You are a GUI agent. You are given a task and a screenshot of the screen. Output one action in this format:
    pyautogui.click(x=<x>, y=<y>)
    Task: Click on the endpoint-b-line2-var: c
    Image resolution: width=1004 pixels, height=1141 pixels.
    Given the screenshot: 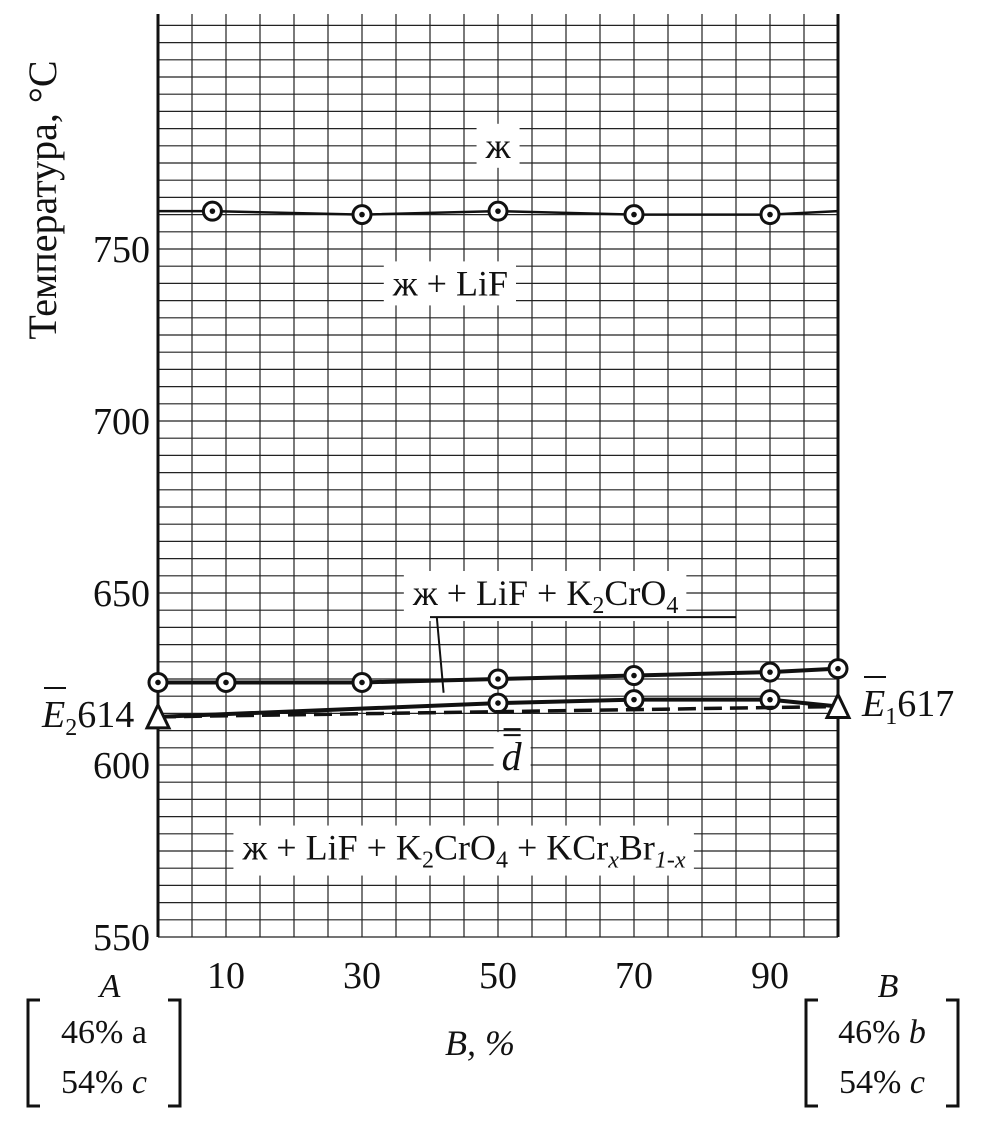 What is the action you would take?
    pyautogui.click(x=917, y=1082)
    